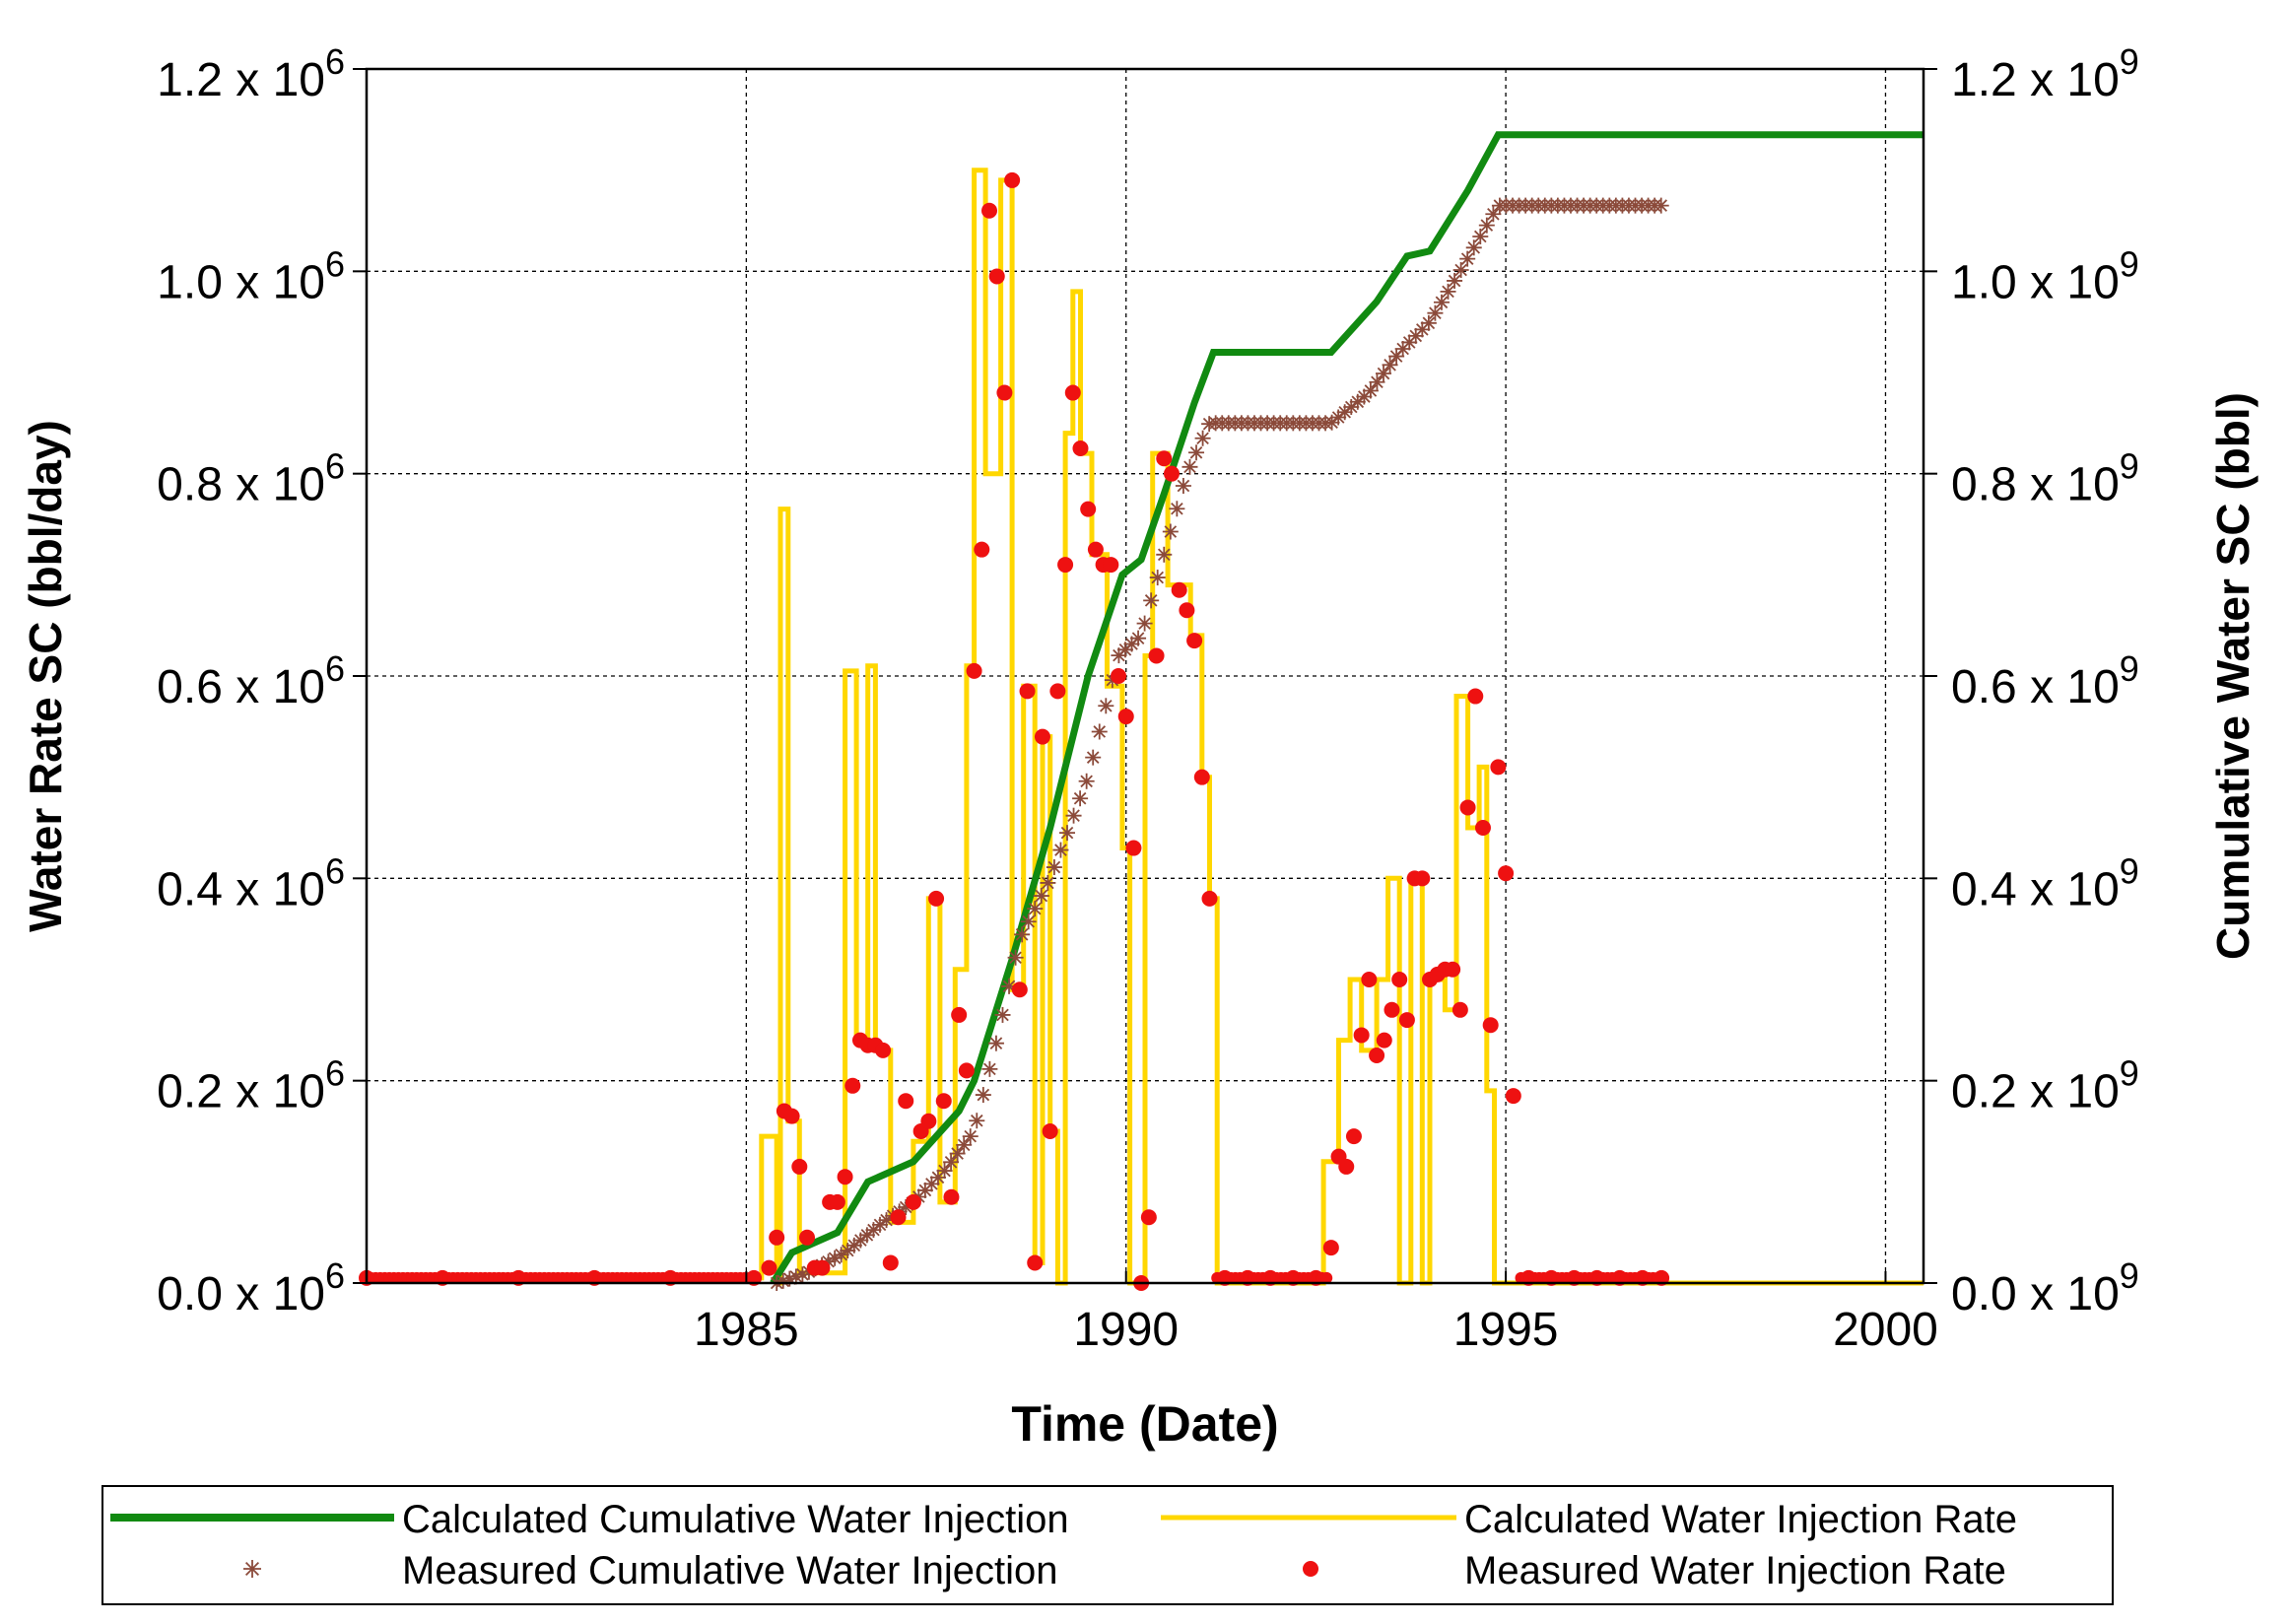 This screenshot has width=2295, height=1624. Describe the element at coordinates (252, 1569) in the screenshot. I see `legend-swatch-meas-cum-stroke` at that location.